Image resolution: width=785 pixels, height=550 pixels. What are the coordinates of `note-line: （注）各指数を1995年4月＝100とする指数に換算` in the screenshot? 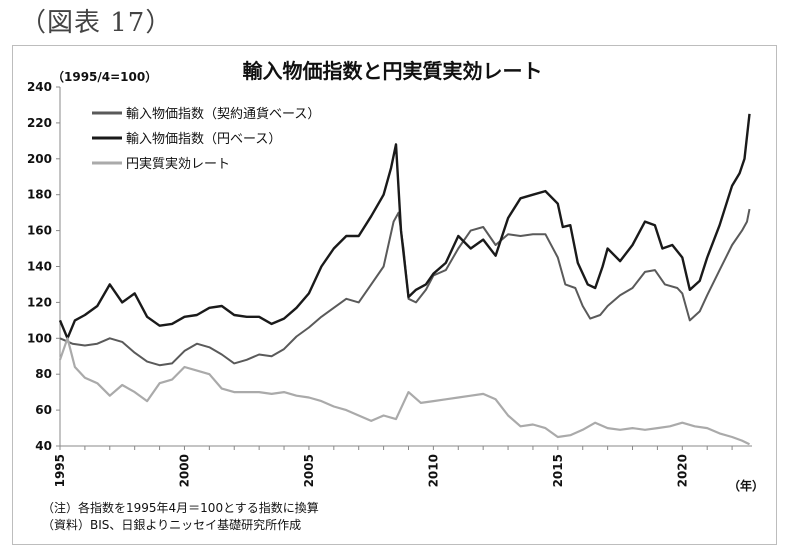 It's located at (180, 508).